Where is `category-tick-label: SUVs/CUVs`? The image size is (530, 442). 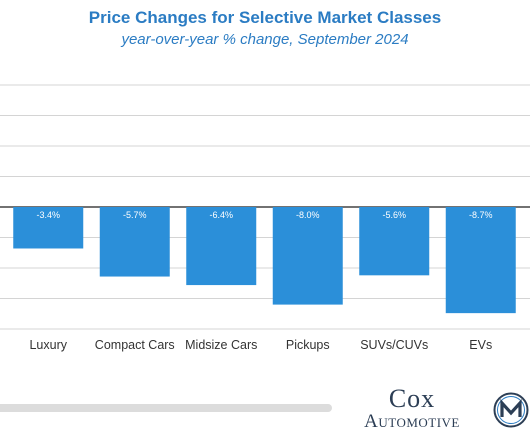
category-tick-label: SUVs/CUVs is located at coordinates (394, 345).